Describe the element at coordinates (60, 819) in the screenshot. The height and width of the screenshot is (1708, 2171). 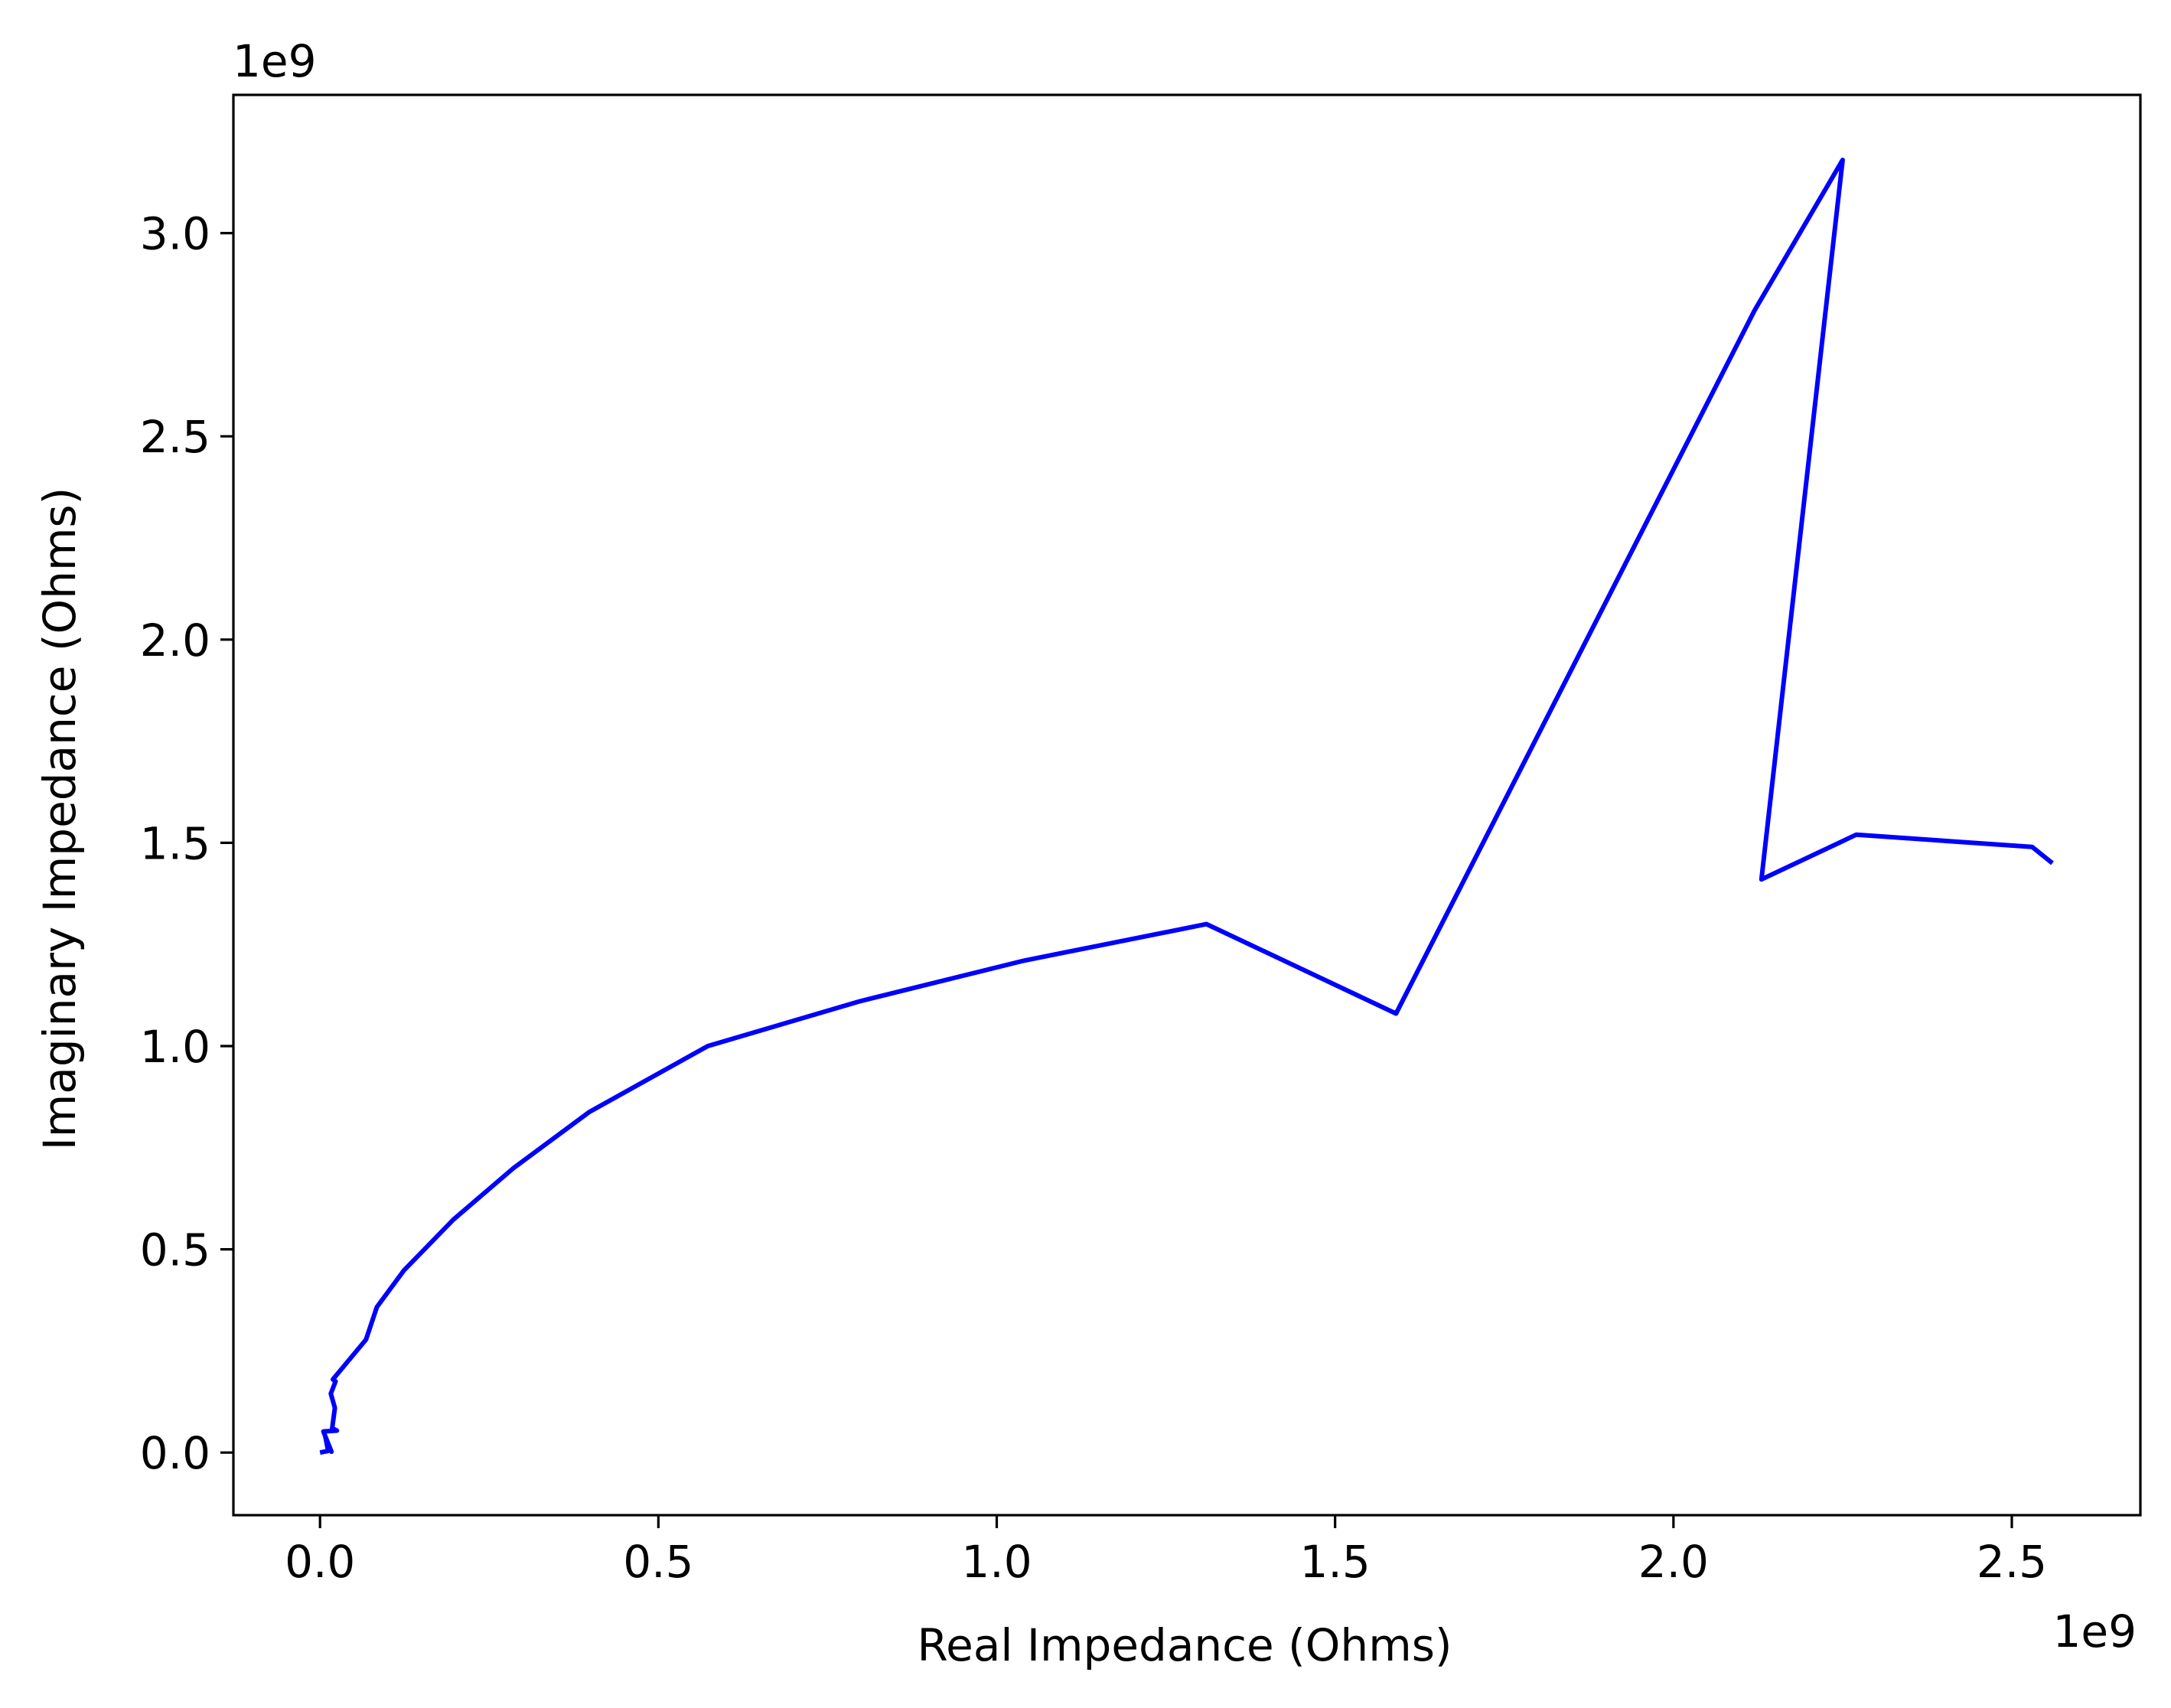
I see `y-axis-label: Imaginary Impedance (Ohms)` at that location.